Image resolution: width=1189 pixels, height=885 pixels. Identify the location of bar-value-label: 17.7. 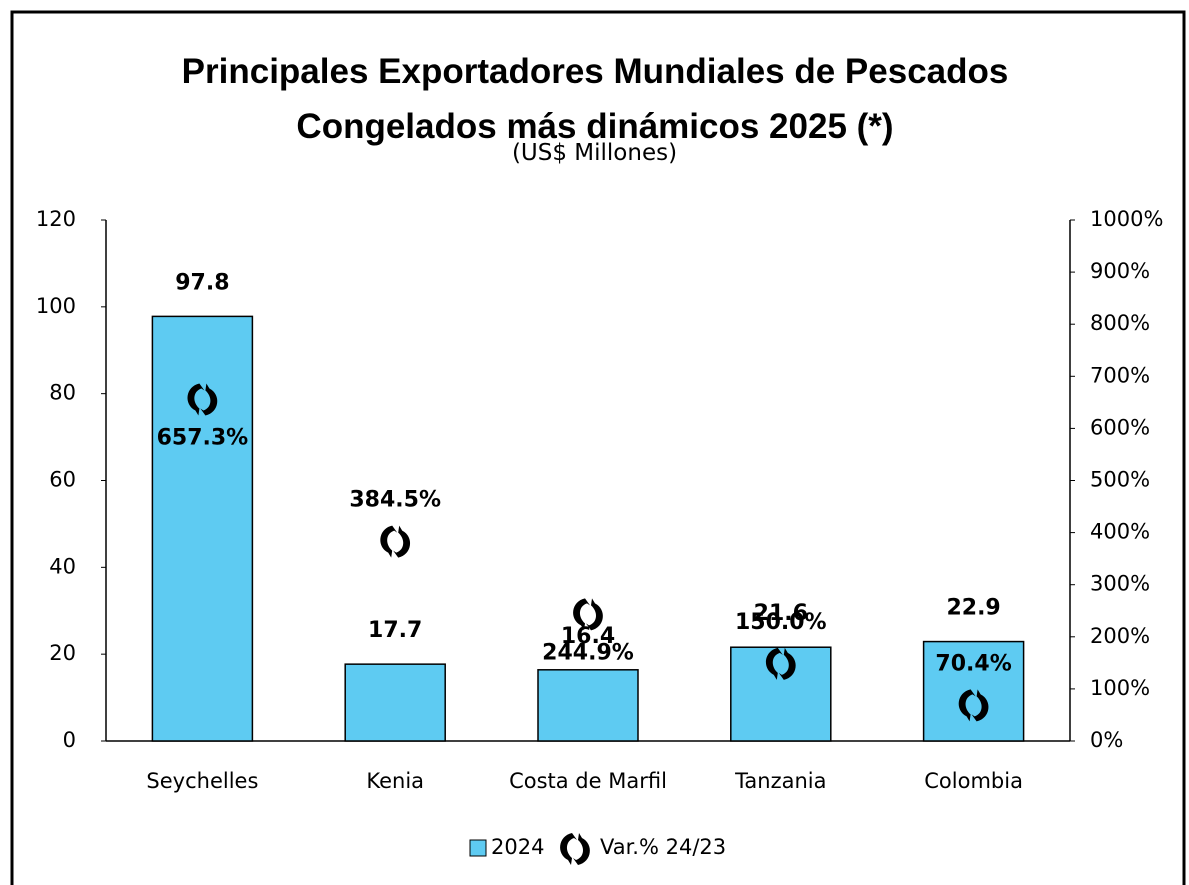
(395, 630).